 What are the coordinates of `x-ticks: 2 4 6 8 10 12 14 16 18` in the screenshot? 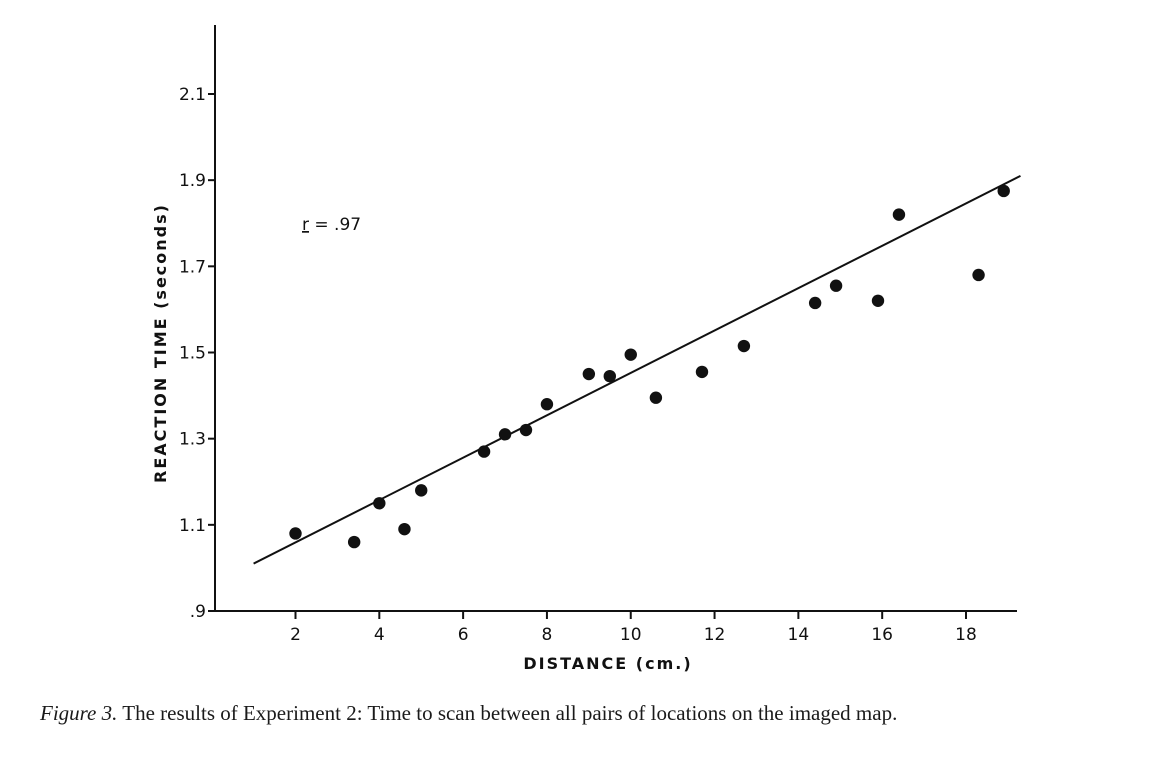 It's located at (633, 628).